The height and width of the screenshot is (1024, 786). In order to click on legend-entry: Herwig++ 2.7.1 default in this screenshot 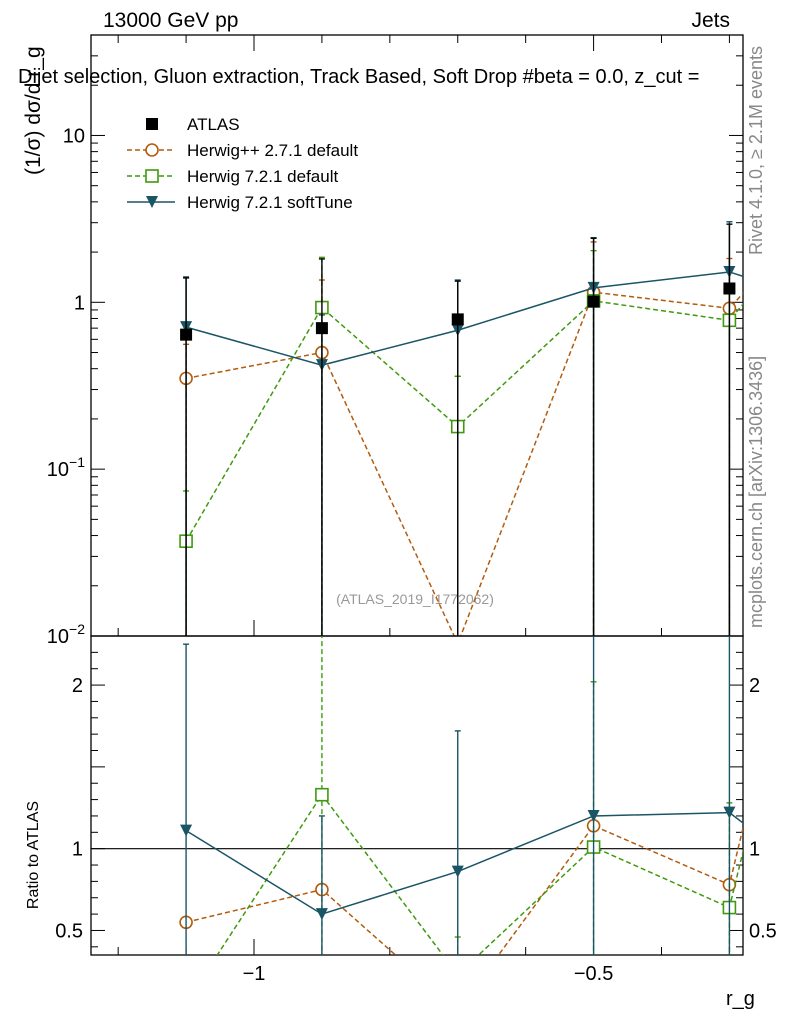, I will do `click(242, 150)`.